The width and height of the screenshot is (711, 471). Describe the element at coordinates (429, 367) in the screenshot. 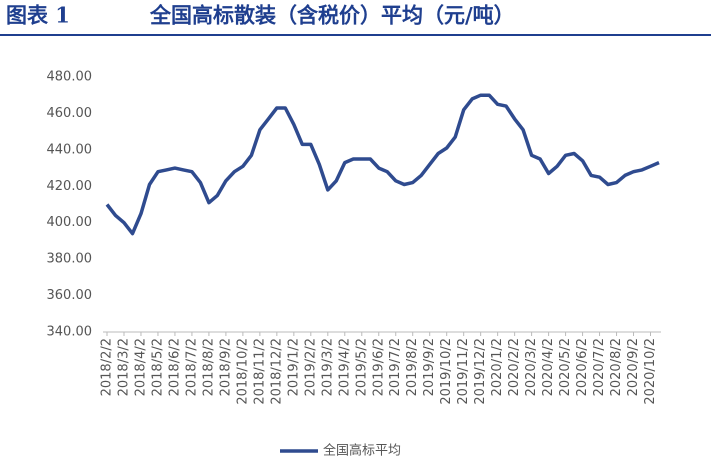

I see `x-tick-label: 2019/9/2` at that location.